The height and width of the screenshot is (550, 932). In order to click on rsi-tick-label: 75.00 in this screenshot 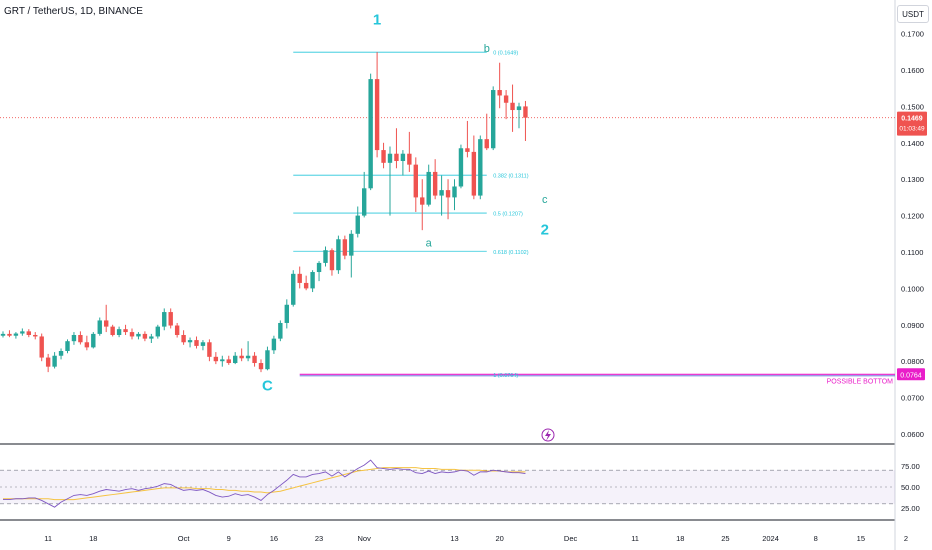, I will do `click(910, 466)`.